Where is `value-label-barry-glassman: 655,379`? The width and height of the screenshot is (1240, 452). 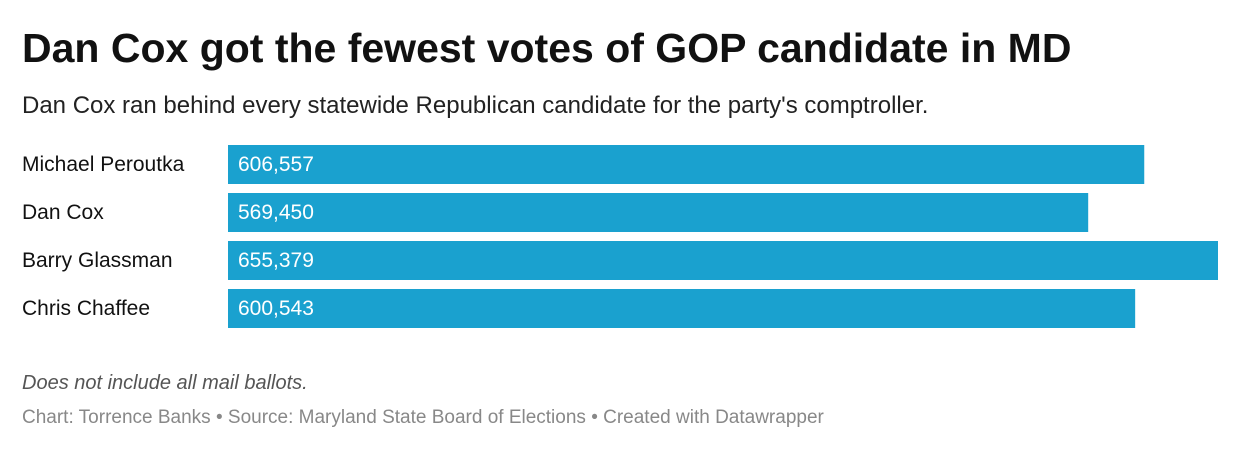
value-label-barry-glassman: 655,379 is located at coordinates (276, 260).